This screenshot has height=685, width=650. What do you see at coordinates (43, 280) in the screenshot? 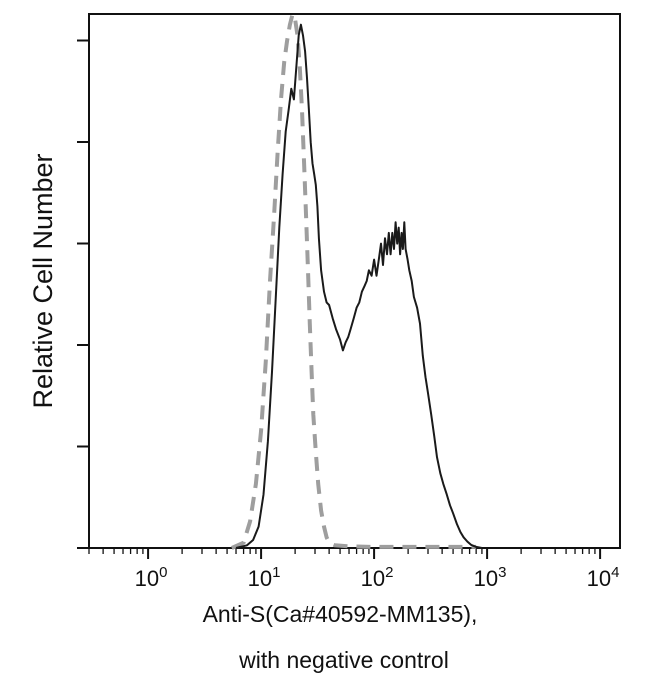
I see `y-axis-label: Relative Cell Number` at bounding box center [43, 280].